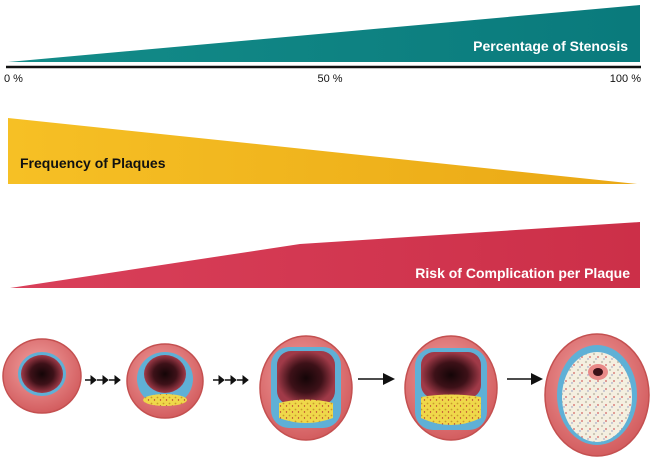 This screenshot has height=465, width=657. Describe the element at coordinates (314, 379) in the screenshot. I see `stage-arrows` at that location.